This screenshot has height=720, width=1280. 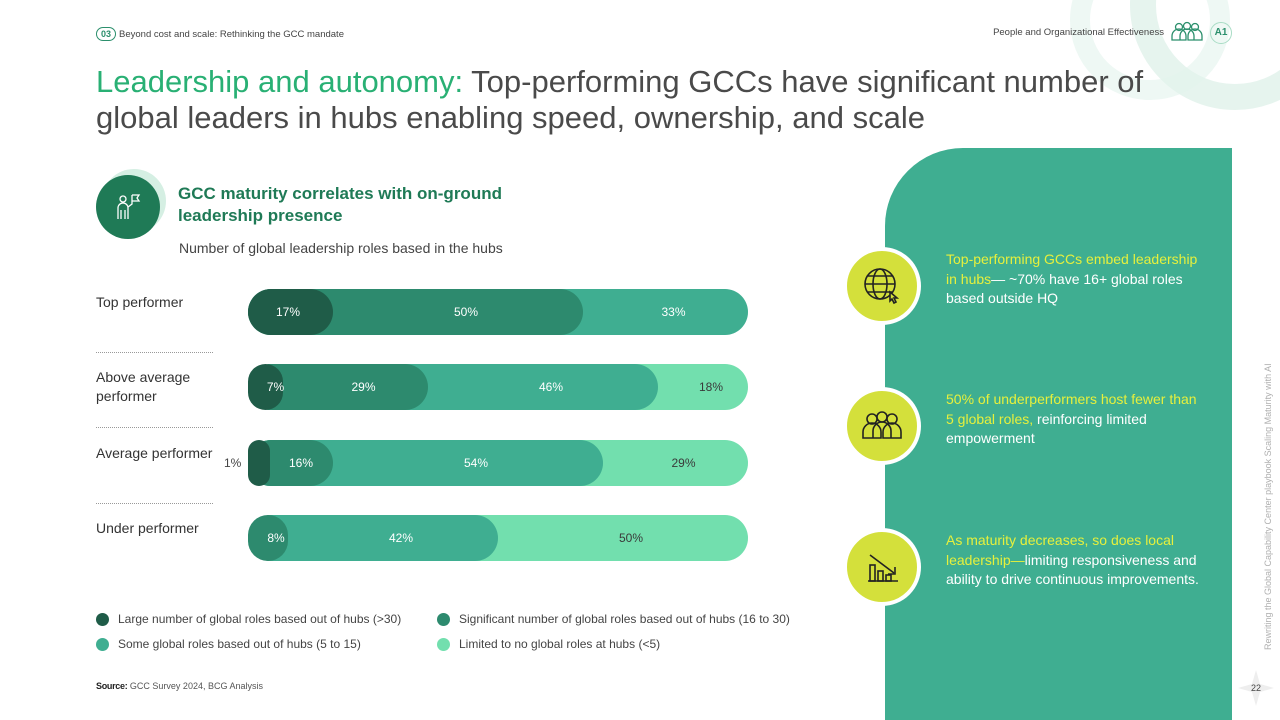 I want to click on leader-flag-icon, so click(x=128, y=207).